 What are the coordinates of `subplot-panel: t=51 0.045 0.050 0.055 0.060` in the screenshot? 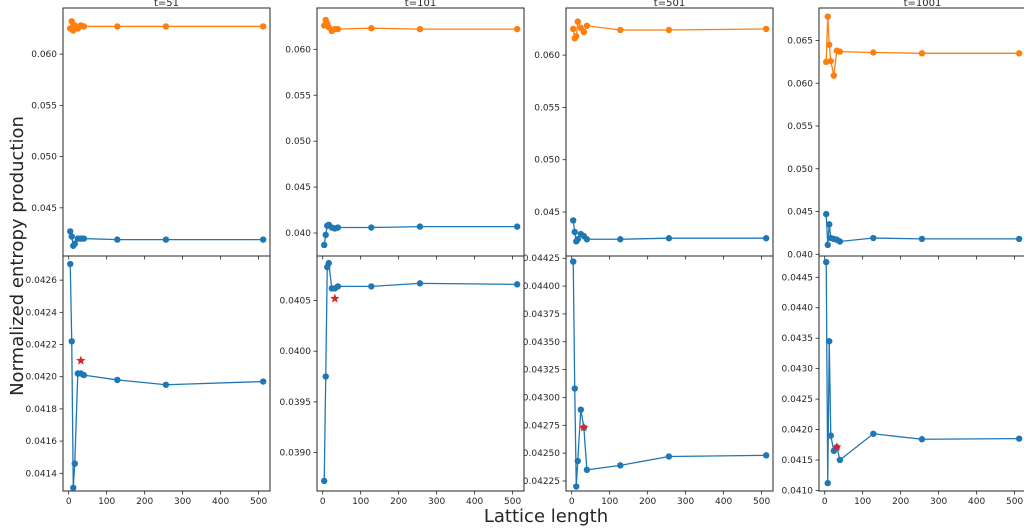 It's located at (151, 130).